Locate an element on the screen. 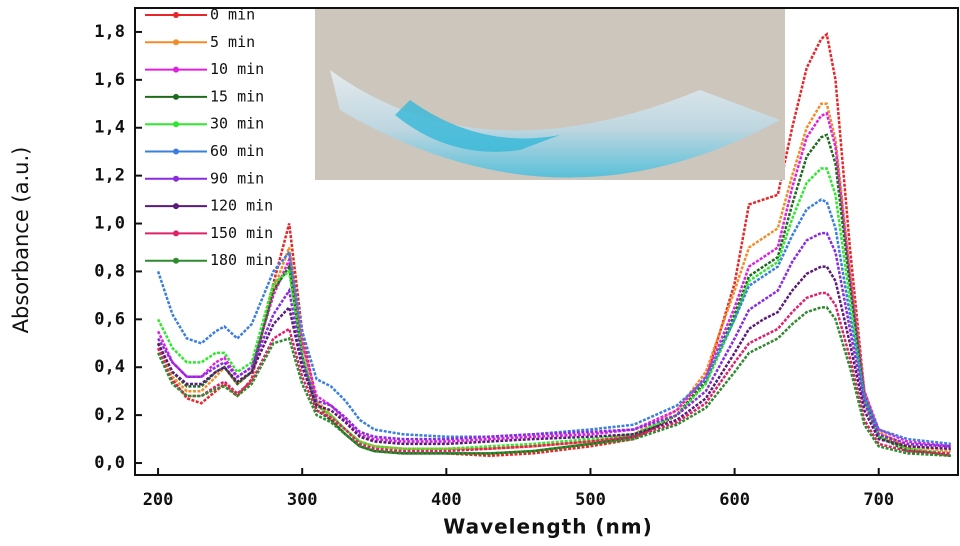 This screenshot has width=960, height=546. x-tick-label: 500 is located at coordinates (590, 500).